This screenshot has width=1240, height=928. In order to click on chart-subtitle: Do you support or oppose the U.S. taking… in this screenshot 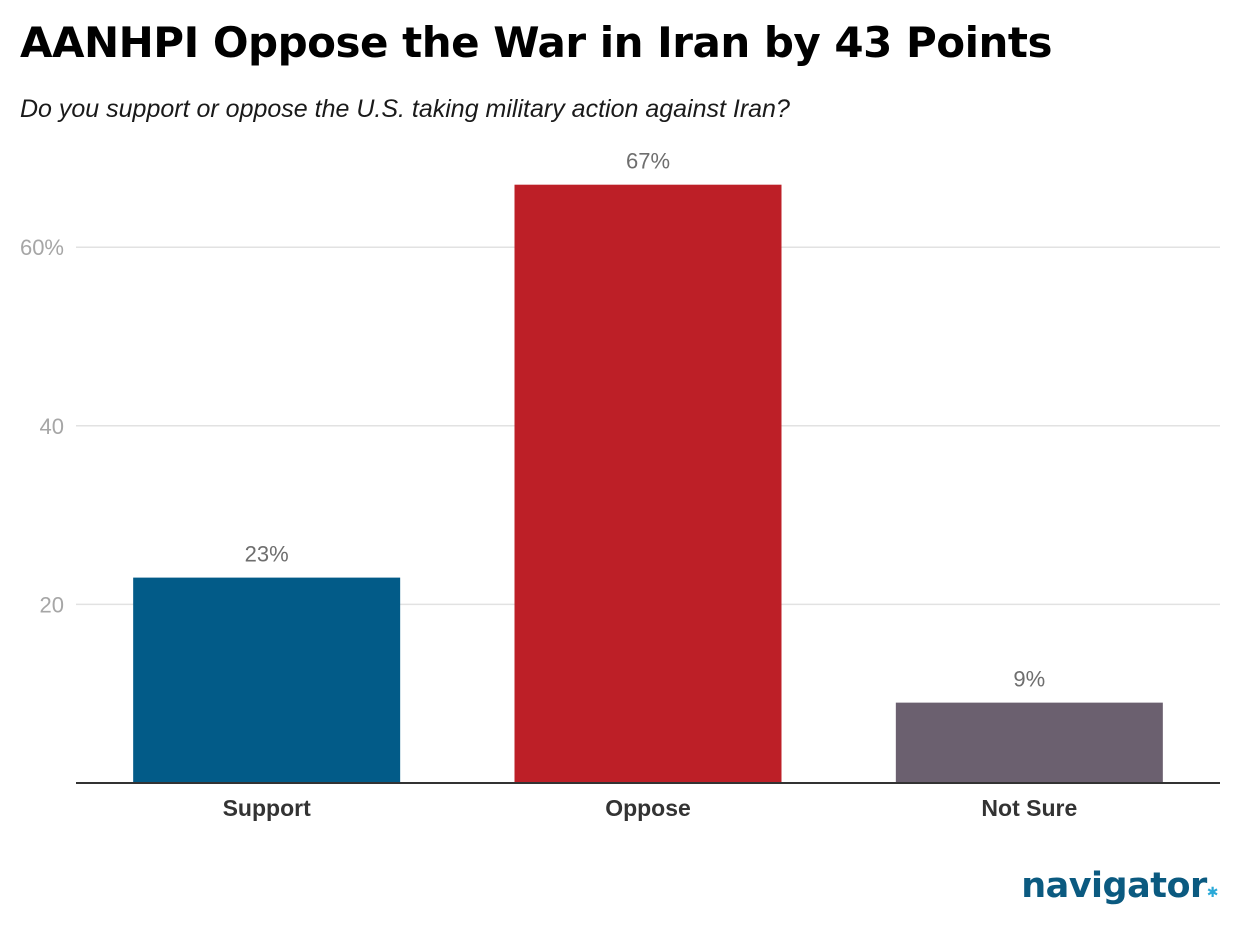, I will do `click(405, 109)`.